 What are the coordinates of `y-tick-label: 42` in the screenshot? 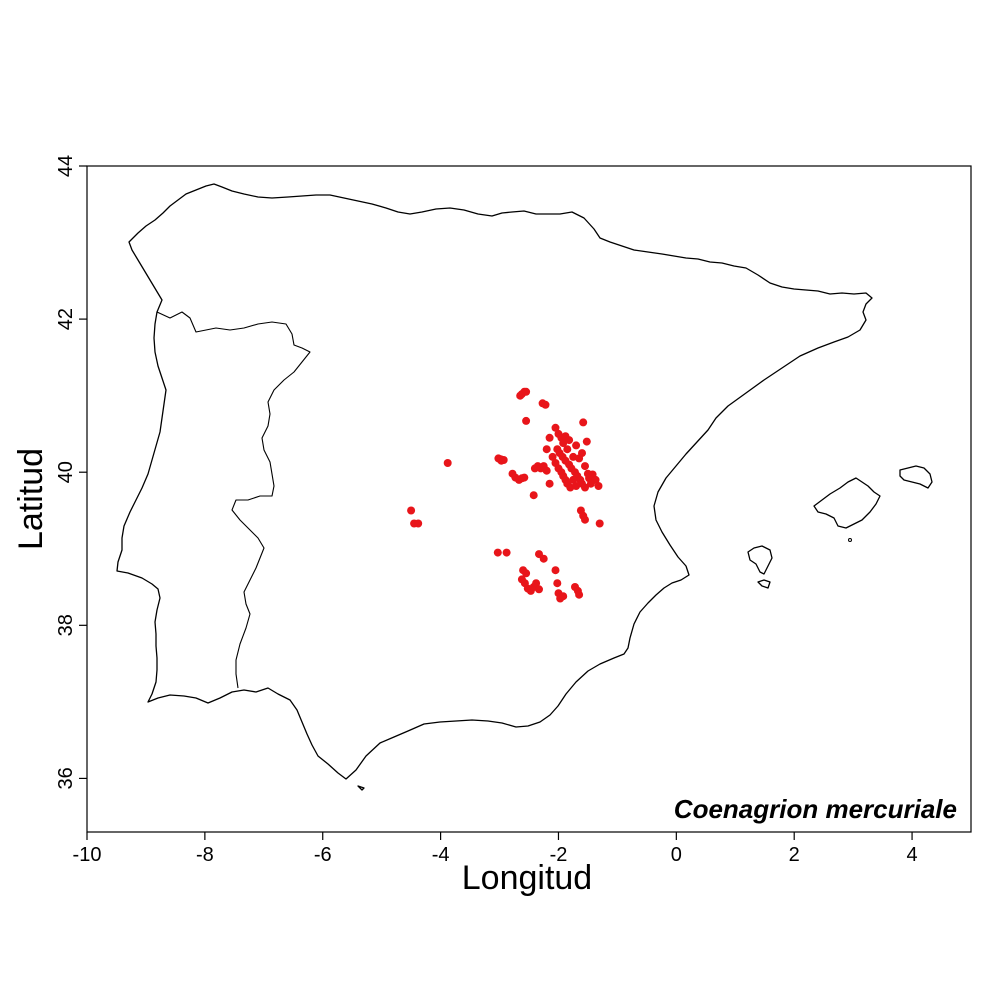 It's located at (66, 319).